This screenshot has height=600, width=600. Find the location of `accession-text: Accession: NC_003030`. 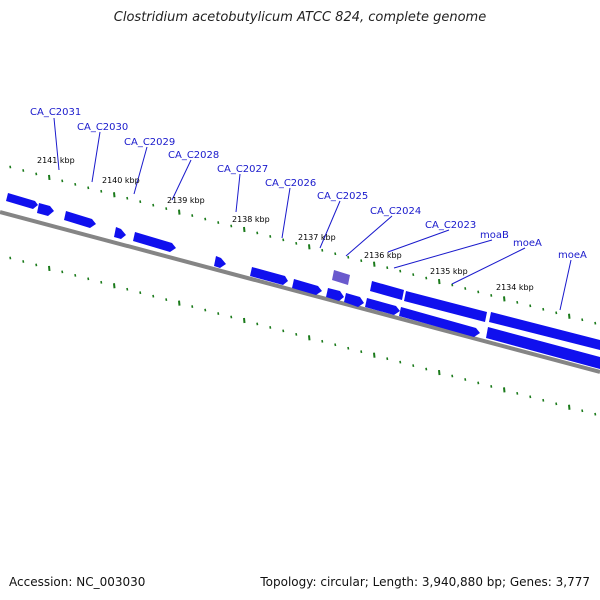

accession-text: Accession: NC_003030 is located at coordinates (77, 582).